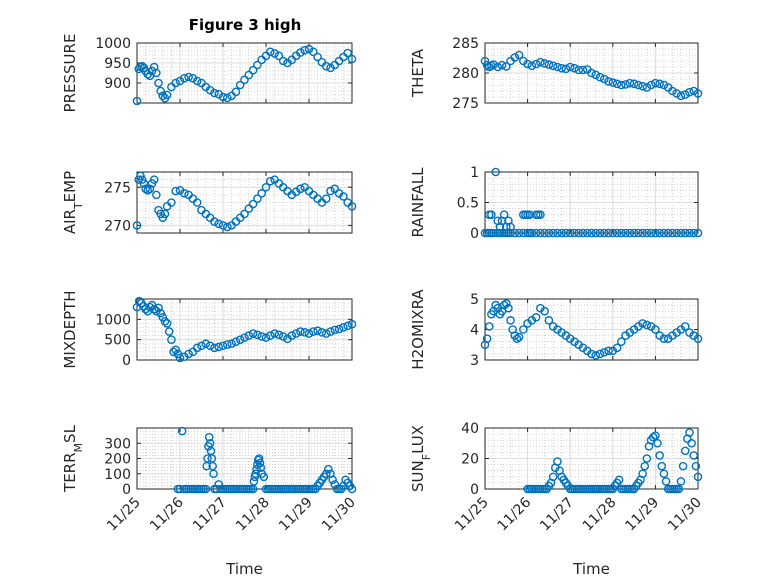 This screenshot has width=778, height=583. What do you see at coordinates (556, 203) in the screenshot?
I see `subplot-rainfall: 0 0.5 1 RAINFALL` at bounding box center [556, 203].